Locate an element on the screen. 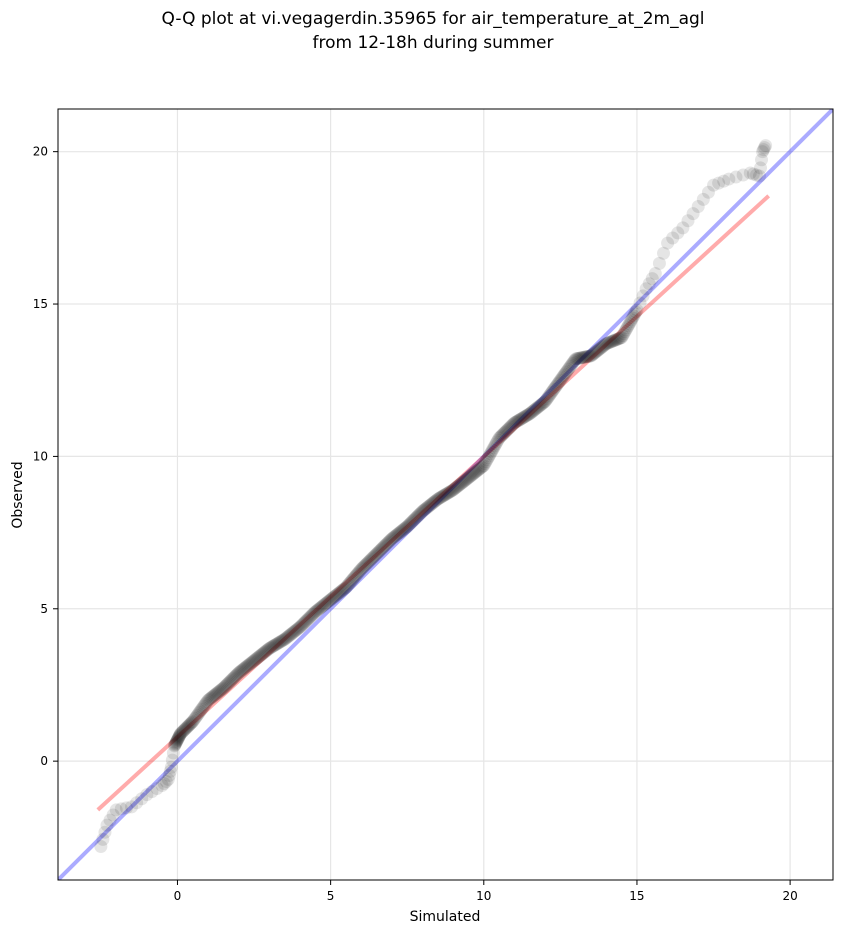 The width and height of the screenshot is (843, 934). x-tick-label: 10 is located at coordinates (483, 896).